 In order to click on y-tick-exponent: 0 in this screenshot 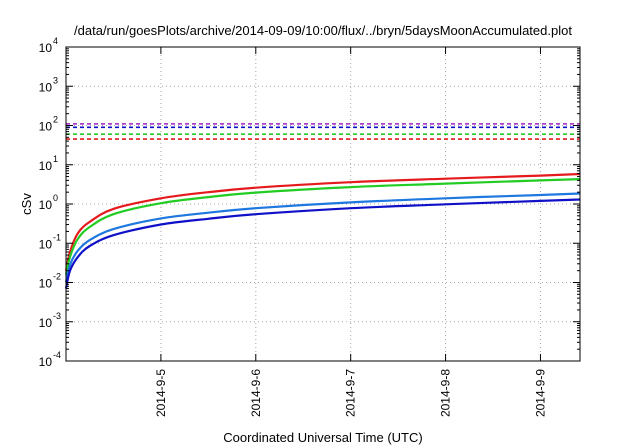, I will do `click(55, 198)`.